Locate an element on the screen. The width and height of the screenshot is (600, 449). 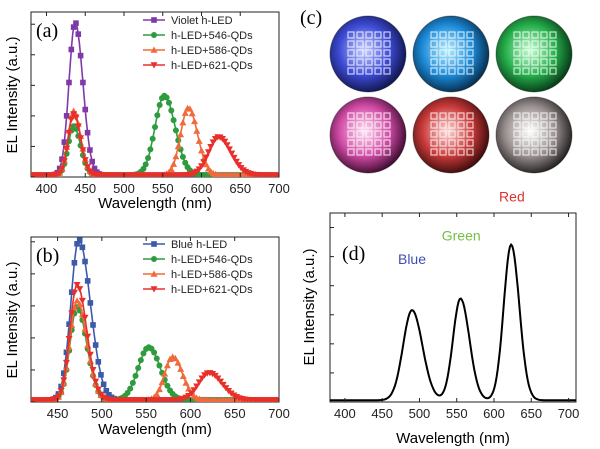
photo-white is located at coordinates (534, 135).